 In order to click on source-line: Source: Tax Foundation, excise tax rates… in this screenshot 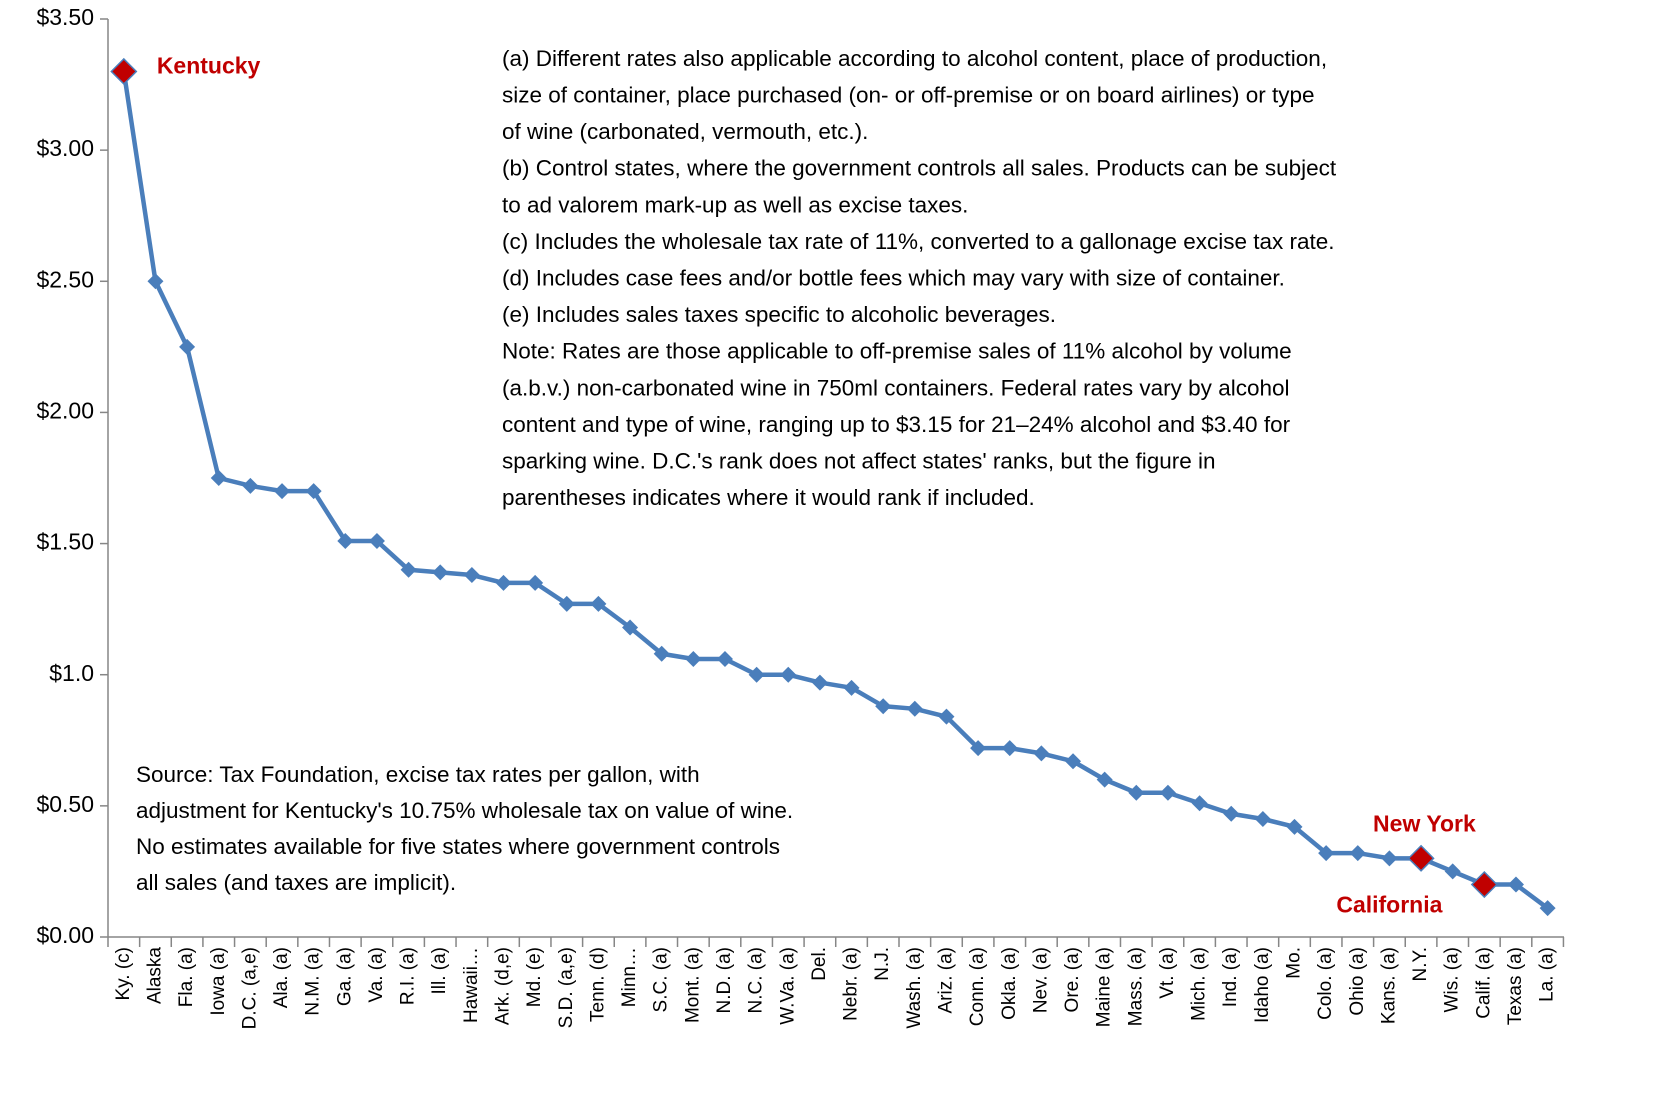, I will do `click(418, 774)`.